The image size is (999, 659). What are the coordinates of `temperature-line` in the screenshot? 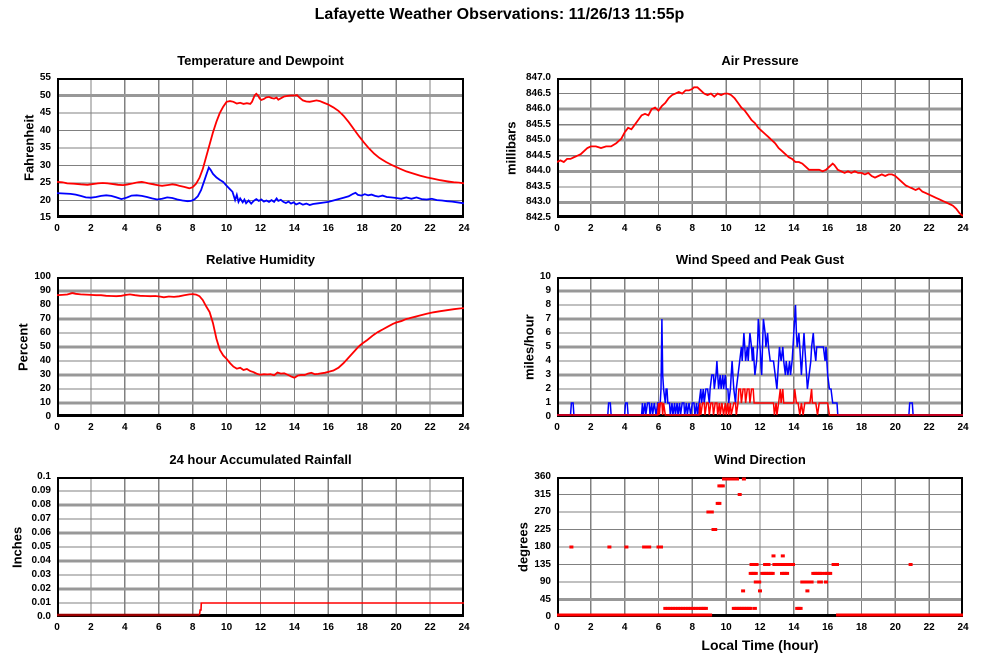 It's located at (260, 141).